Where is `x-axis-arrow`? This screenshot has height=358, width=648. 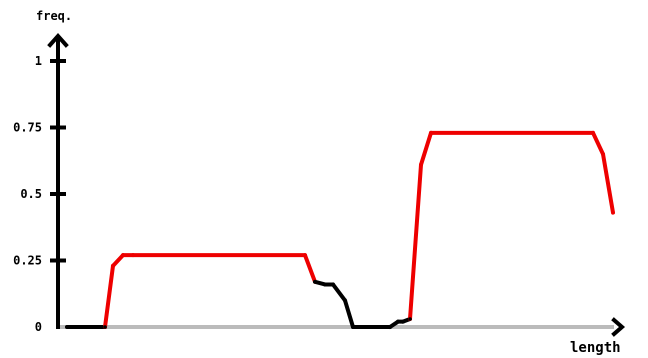
x-axis-arrow is located at coordinates (618, 327).